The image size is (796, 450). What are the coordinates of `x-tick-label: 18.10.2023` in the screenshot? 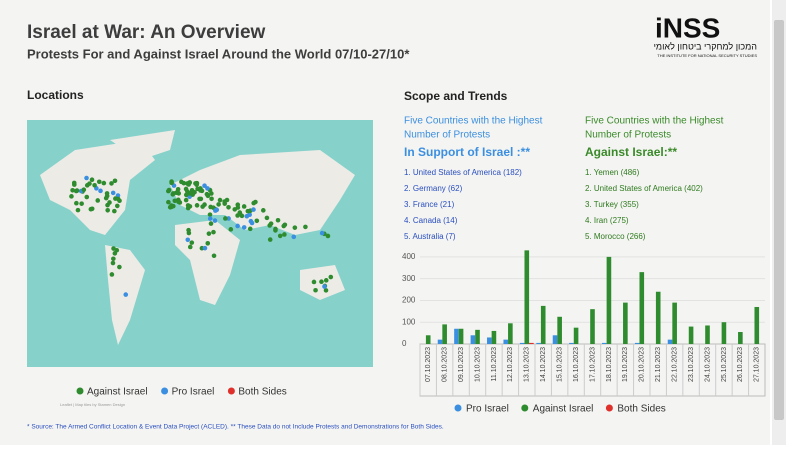 It's located at (609, 364).